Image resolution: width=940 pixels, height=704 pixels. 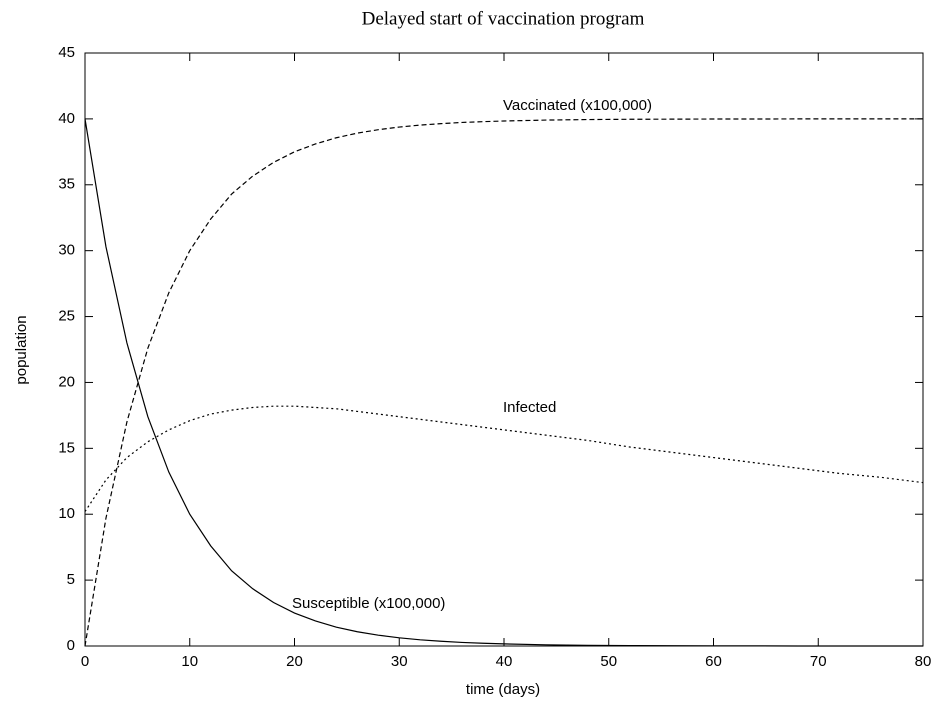 What do you see at coordinates (66, 184) in the screenshot?
I see `y-tick-label: 35` at bounding box center [66, 184].